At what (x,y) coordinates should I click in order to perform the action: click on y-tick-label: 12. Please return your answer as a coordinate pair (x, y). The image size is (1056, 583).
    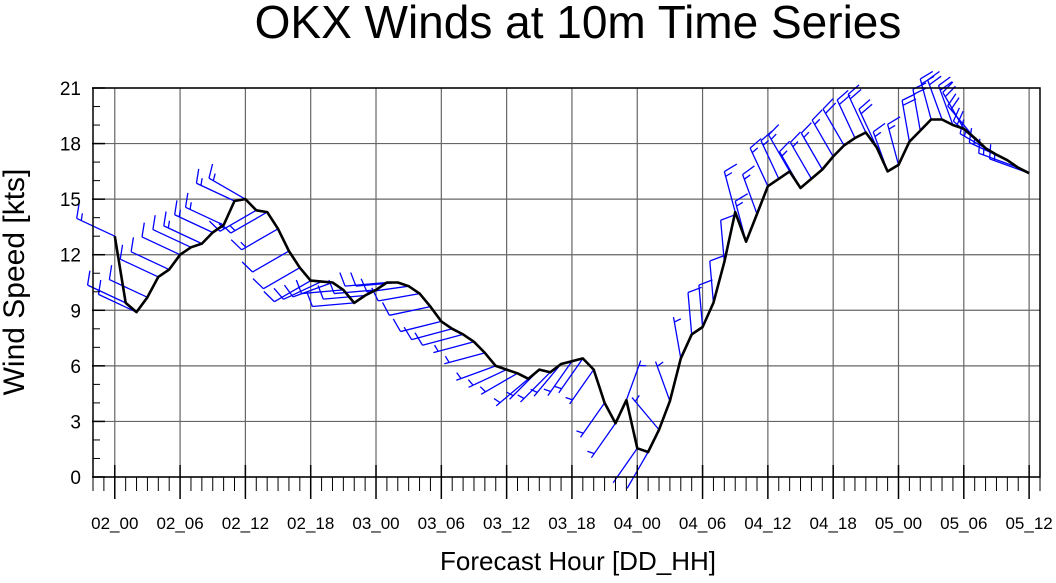
    Looking at the image, I should click on (70, 256).